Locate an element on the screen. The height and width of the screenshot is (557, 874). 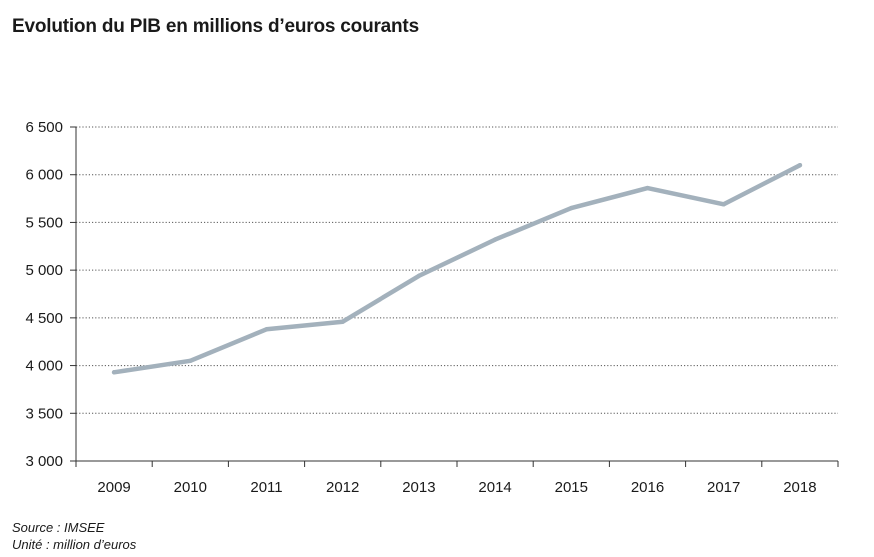
y-tick-label-5500: 5 500 is located at coordinates (44, 222).